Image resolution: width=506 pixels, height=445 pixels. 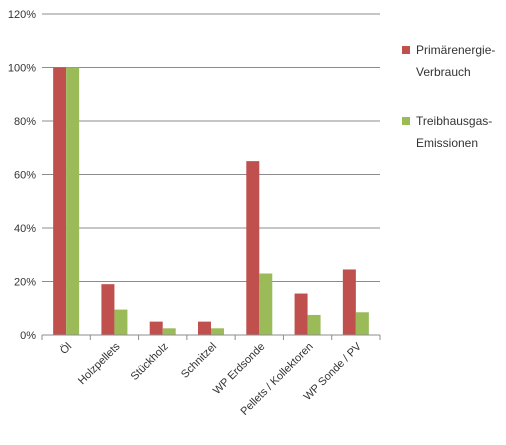 I want to click on legend-label: Verbrauch, so click(x=443, y=72).